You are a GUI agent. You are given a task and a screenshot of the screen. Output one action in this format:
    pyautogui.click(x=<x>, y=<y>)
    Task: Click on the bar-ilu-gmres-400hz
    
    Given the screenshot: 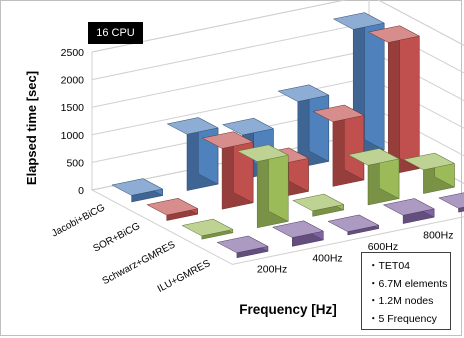 What is the action you would take?
    pyautogui.click(x=298, y=233)
    